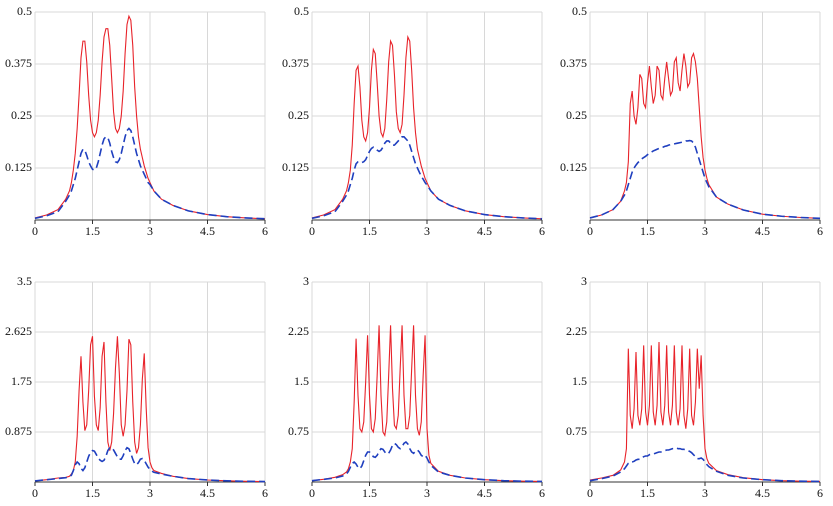  I want to click on y-tick-label: 0.875, so click(18, 431).